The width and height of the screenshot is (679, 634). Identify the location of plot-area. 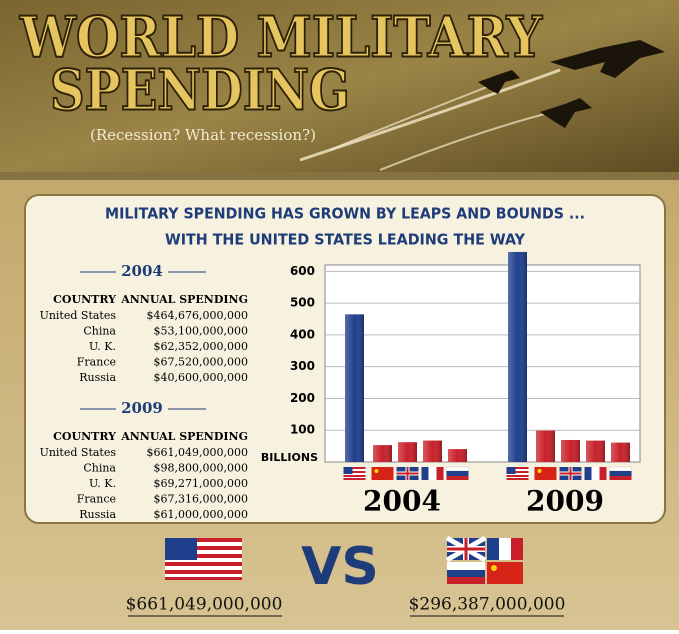
(482, 363).